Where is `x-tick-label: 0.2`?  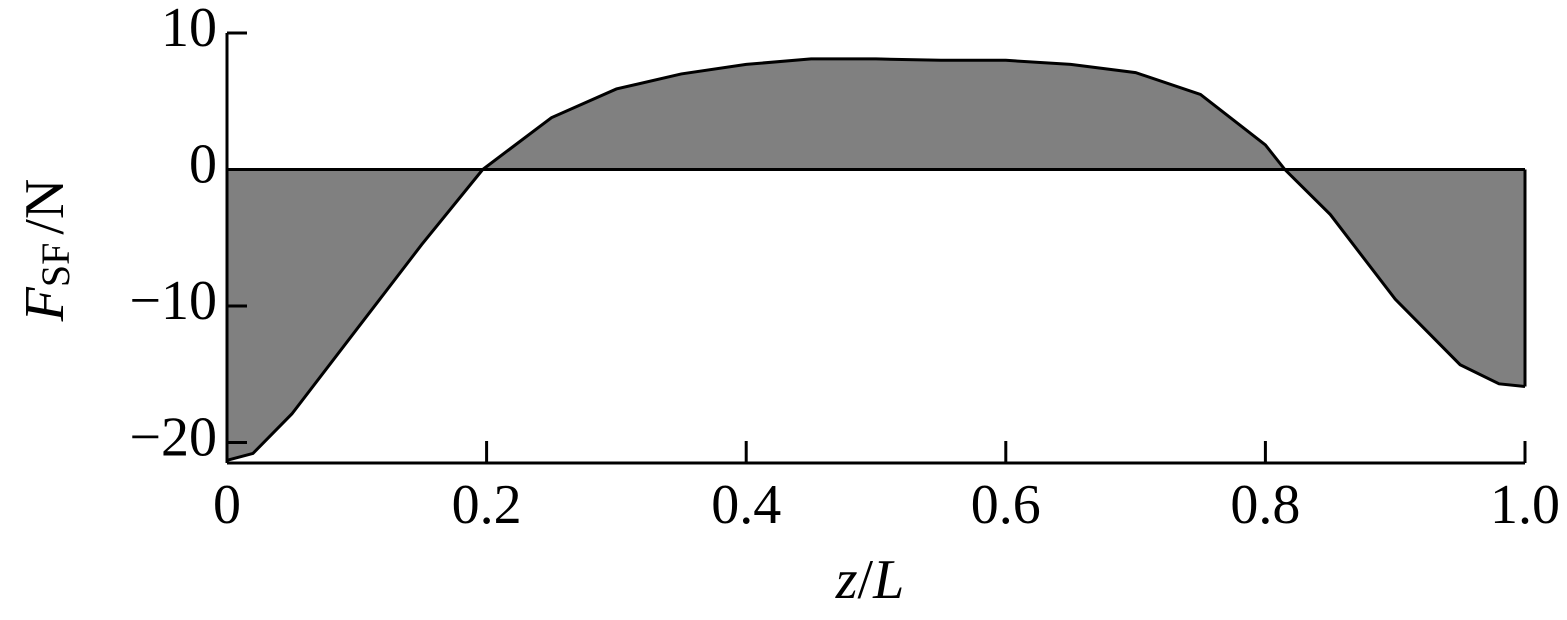 x-tick-label: 0.2 is located at coordinates (487, 505).